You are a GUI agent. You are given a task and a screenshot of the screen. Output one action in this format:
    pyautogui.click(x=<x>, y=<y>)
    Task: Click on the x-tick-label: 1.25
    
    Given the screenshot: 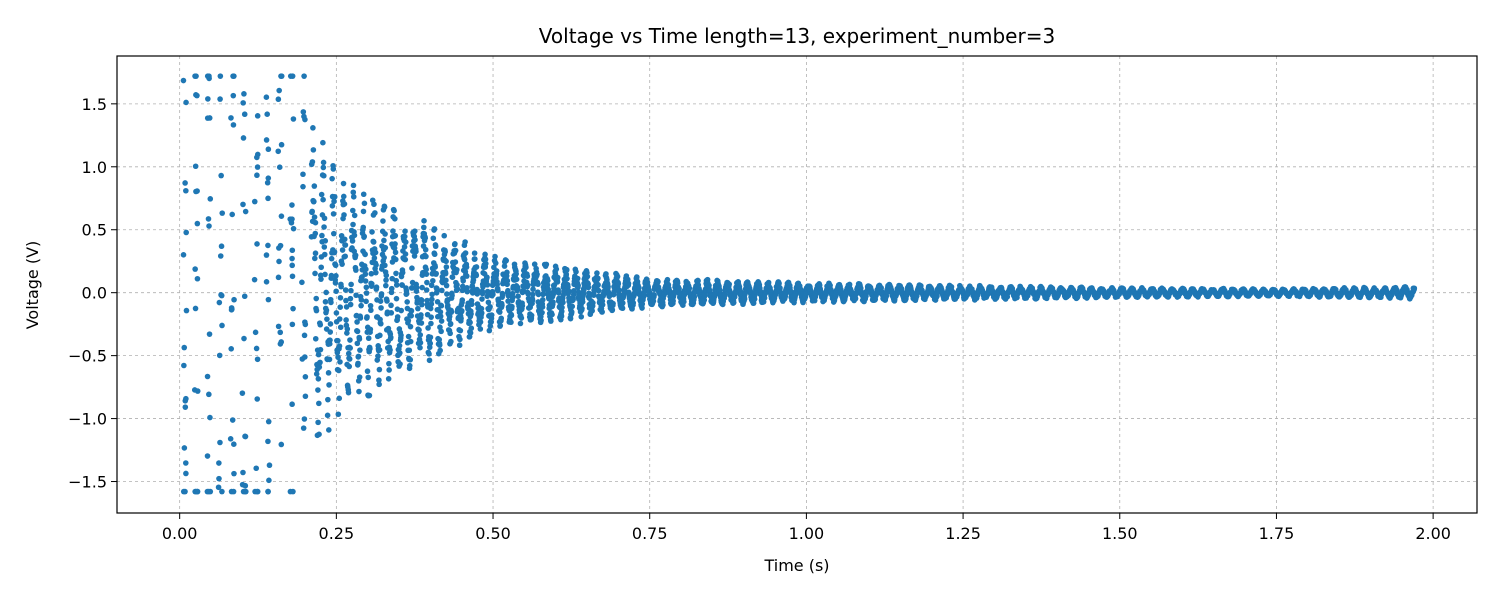 What is the action you would take?
    pyautogui.click(x=963, y=533)
    